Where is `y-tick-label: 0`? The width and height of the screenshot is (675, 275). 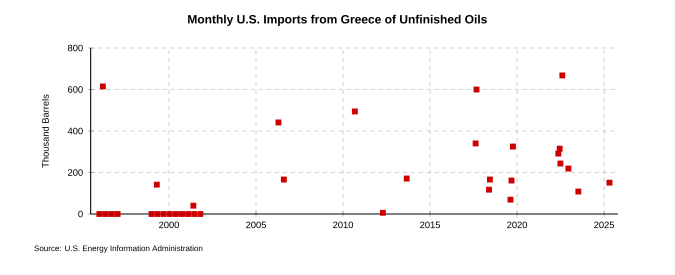 y-tick-label: 0 is located at coordinates (80, 214).